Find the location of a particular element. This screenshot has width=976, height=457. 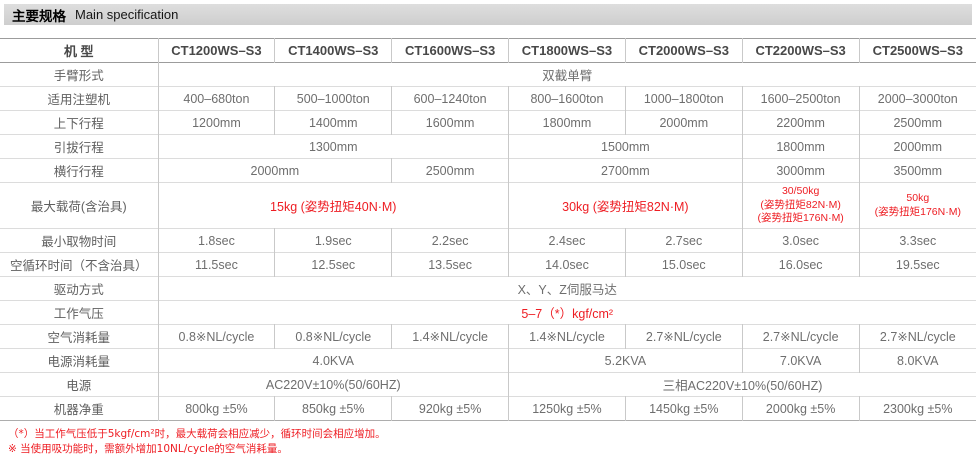

spec-cell: 2000–3000ton is located at coordinates (917, 98).